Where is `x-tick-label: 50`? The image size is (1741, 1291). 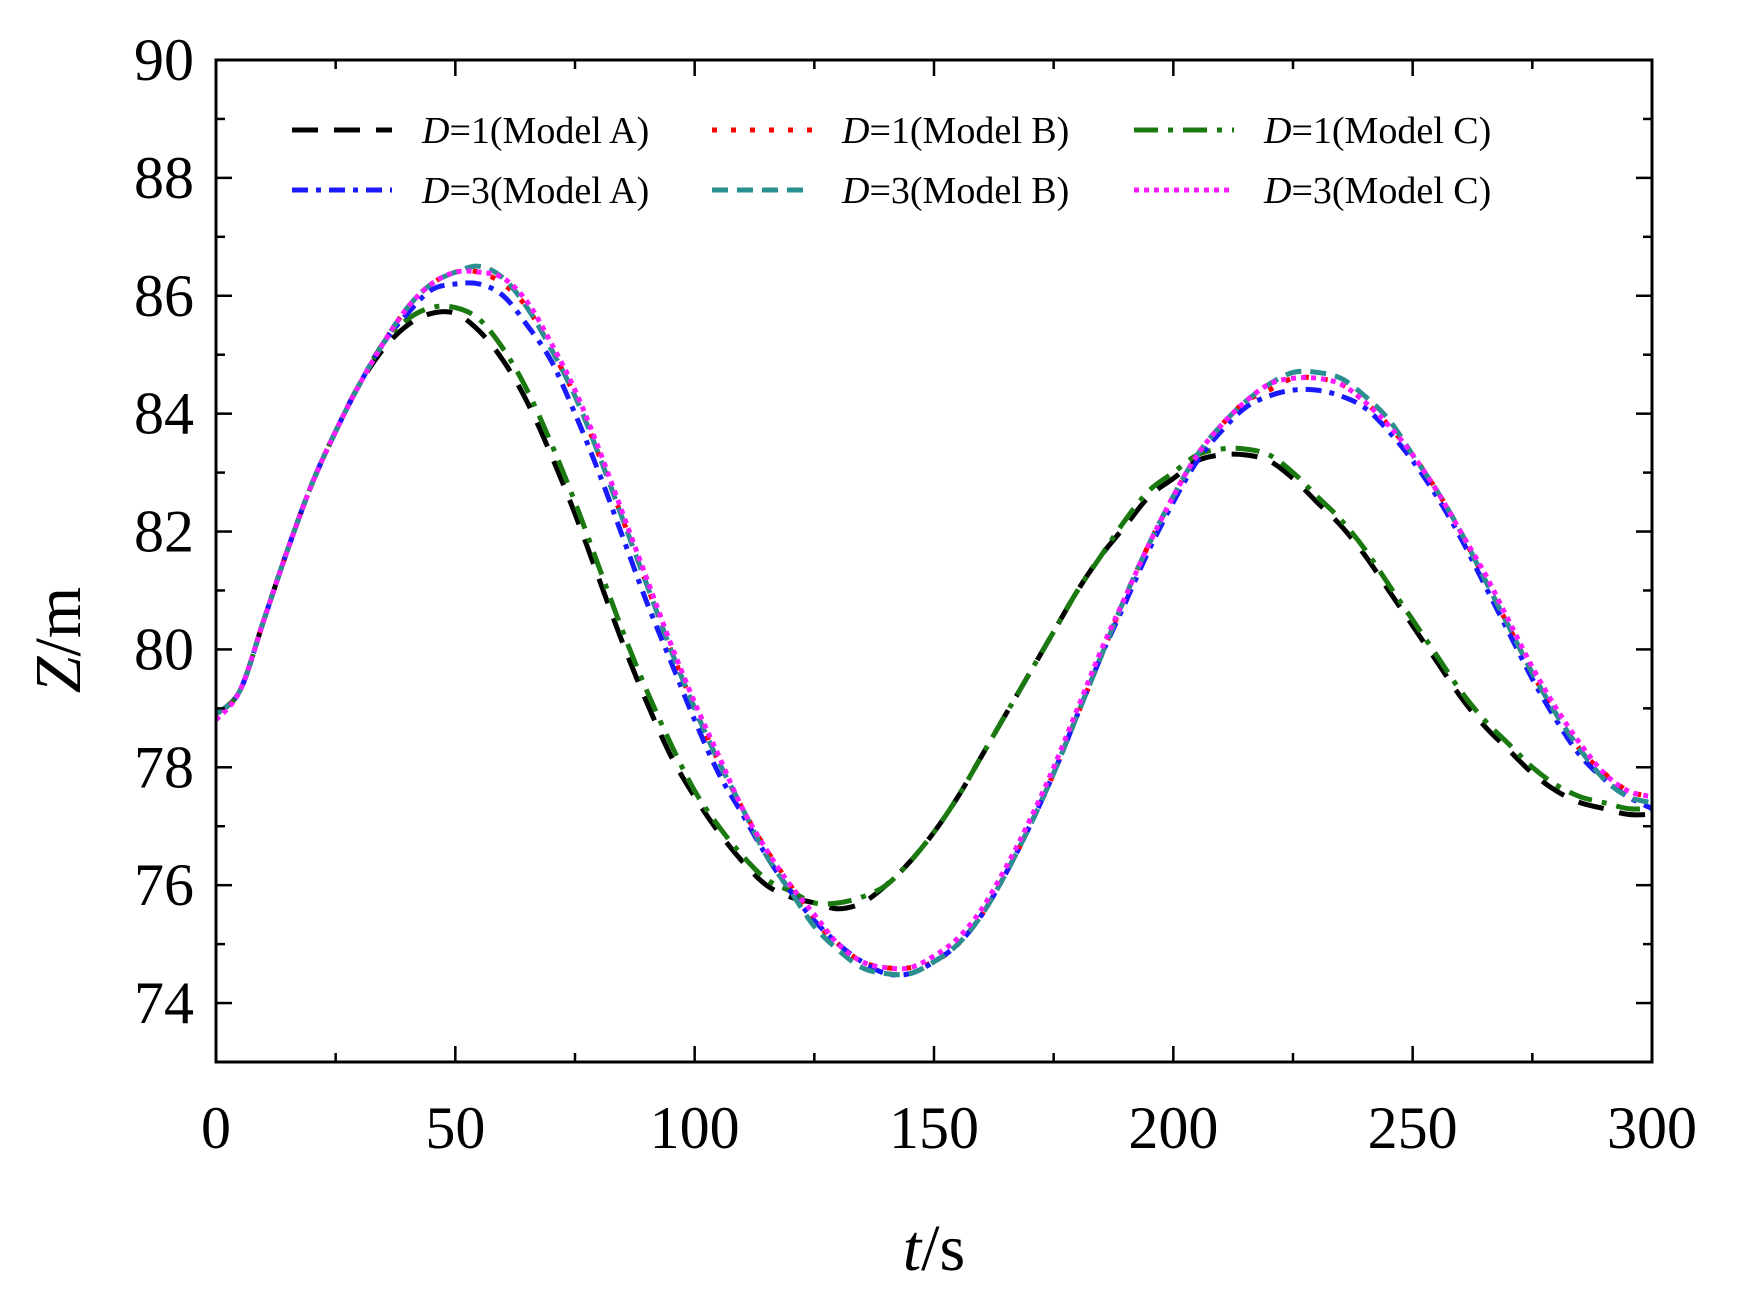 x-tick-label: 50 is located at coordinates (455, 1128).